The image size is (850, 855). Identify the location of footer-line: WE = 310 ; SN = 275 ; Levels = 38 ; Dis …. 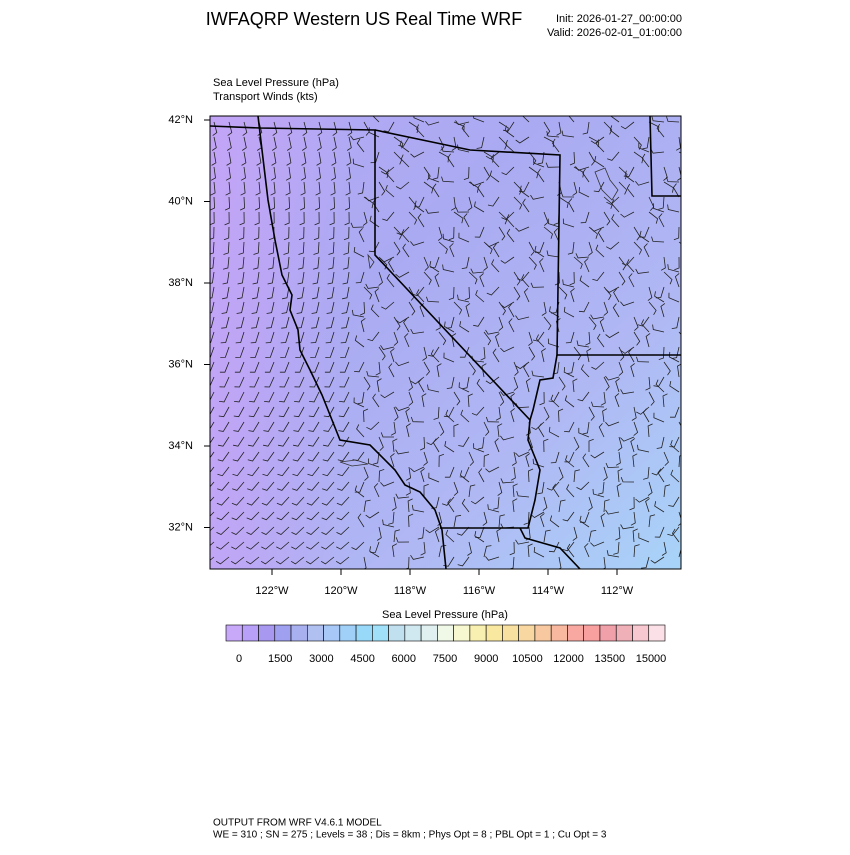
(410, 835).